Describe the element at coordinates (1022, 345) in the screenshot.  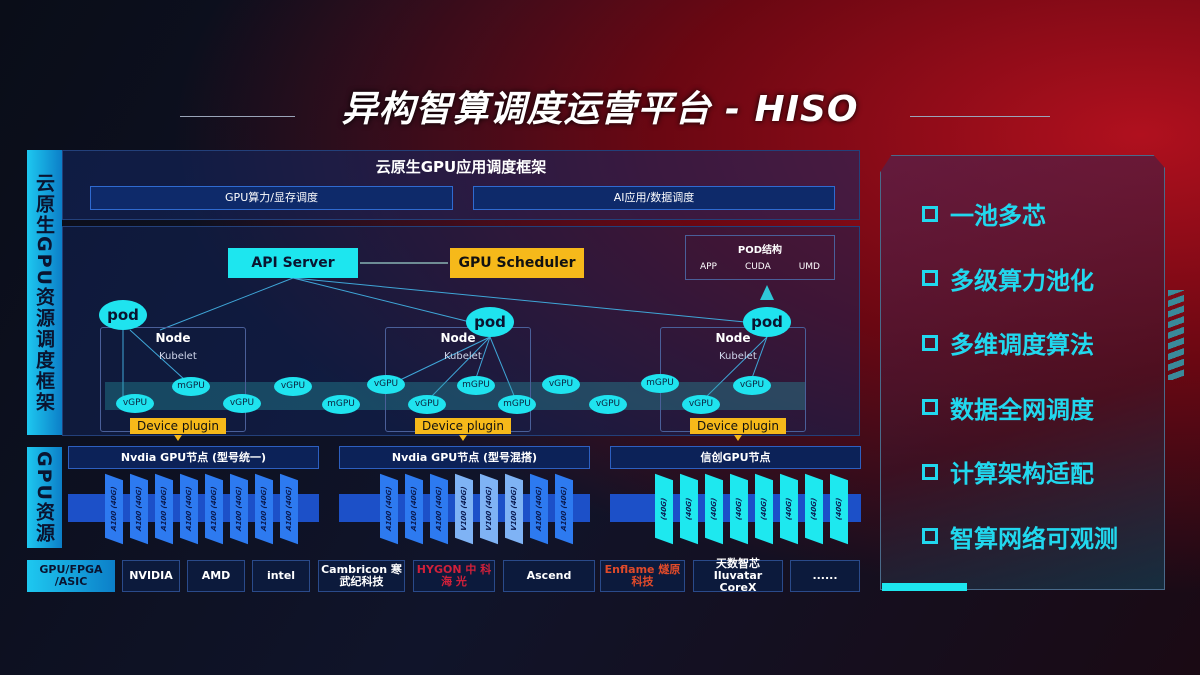
I see `feature-label: 多维调度算法` at that location.